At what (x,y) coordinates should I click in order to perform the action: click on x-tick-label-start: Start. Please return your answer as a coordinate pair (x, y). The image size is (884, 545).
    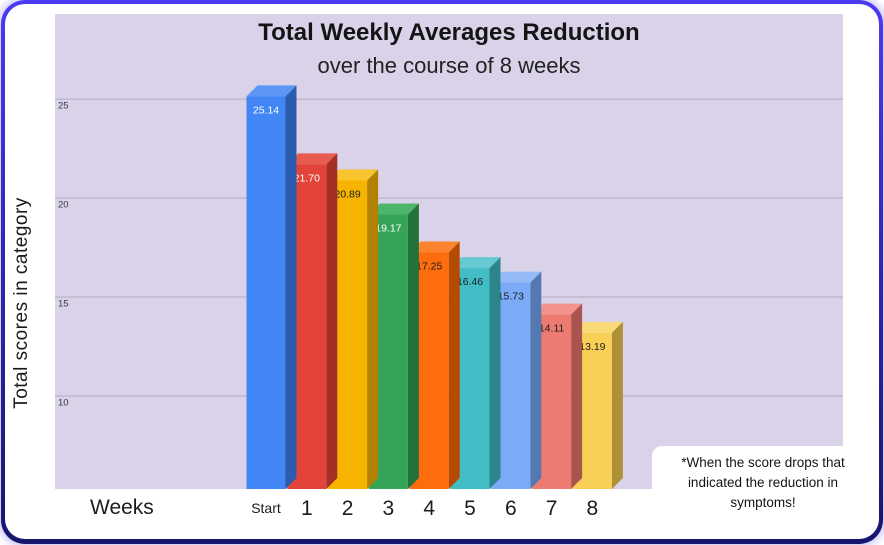
    Looking at the image, I should click on (266, 508).